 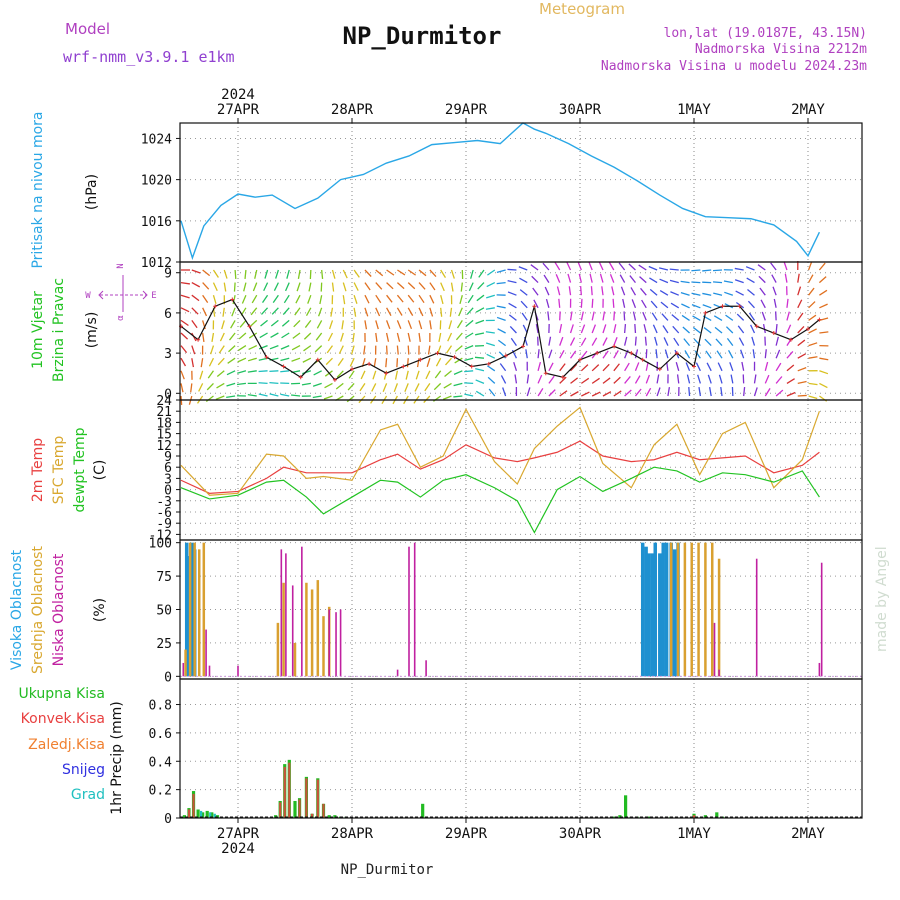 I want to click on ytick-label: 24, so click(x=164, y=401).